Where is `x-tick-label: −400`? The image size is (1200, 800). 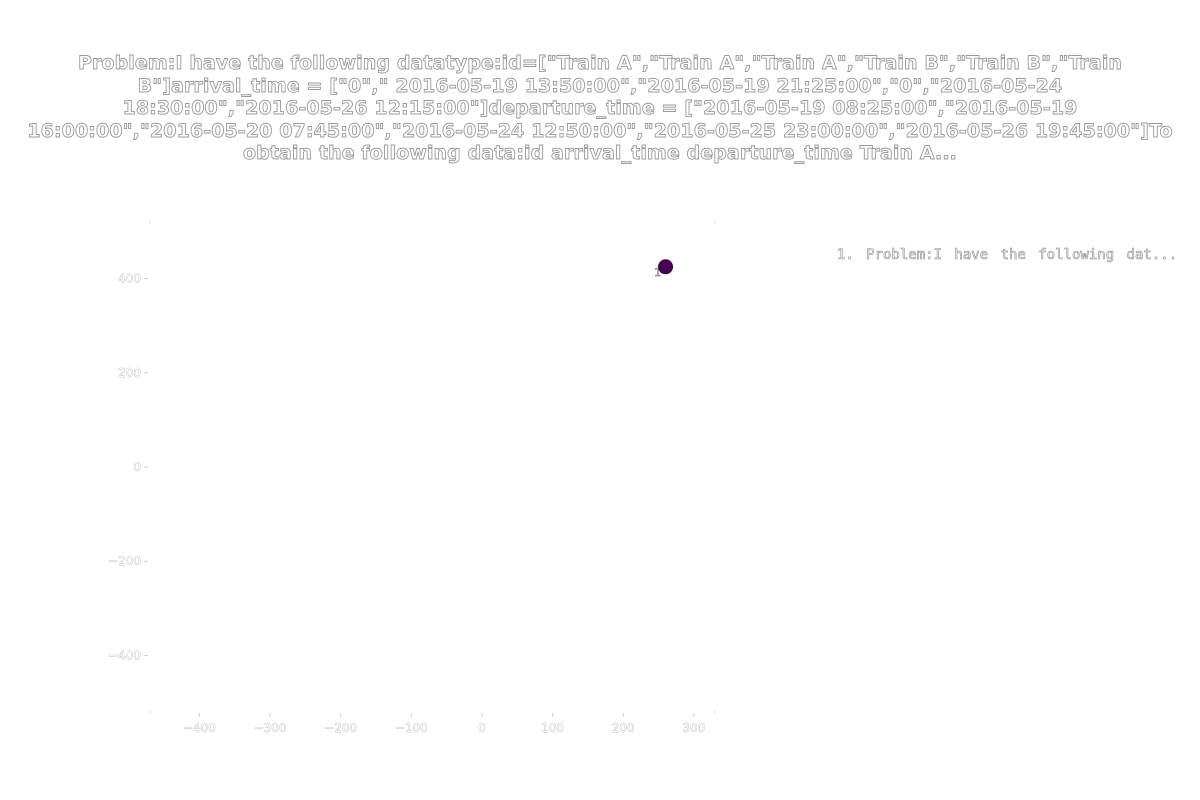 x-tick-label: −400 is located at coordinates (199, 728).